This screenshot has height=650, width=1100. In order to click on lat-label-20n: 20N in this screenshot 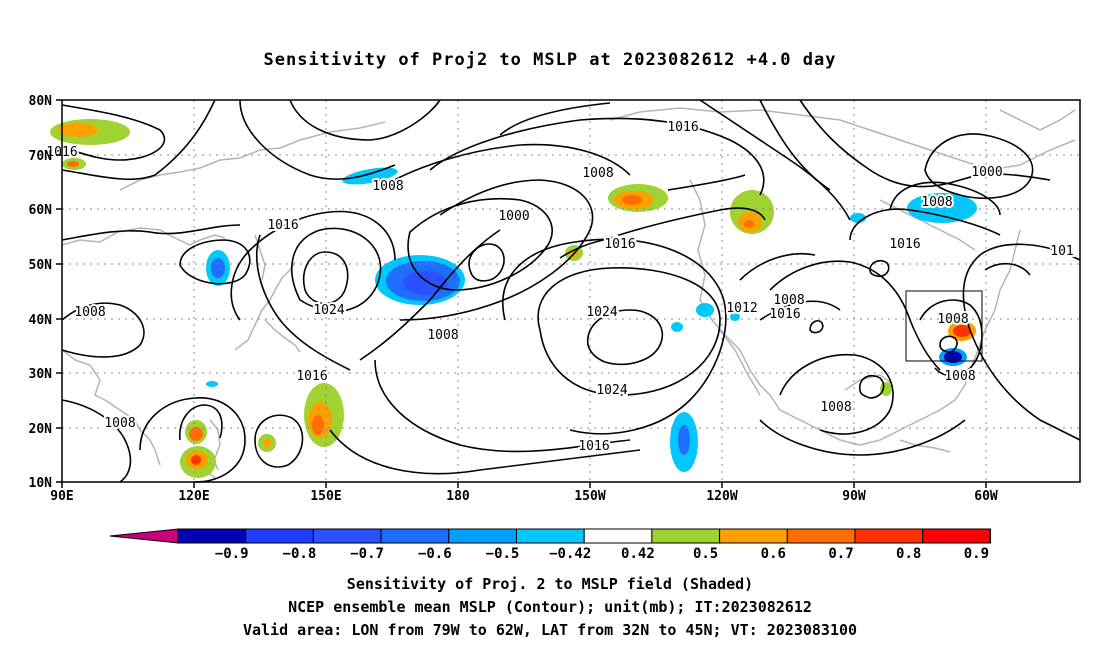, I will do `click(41, 429)`.